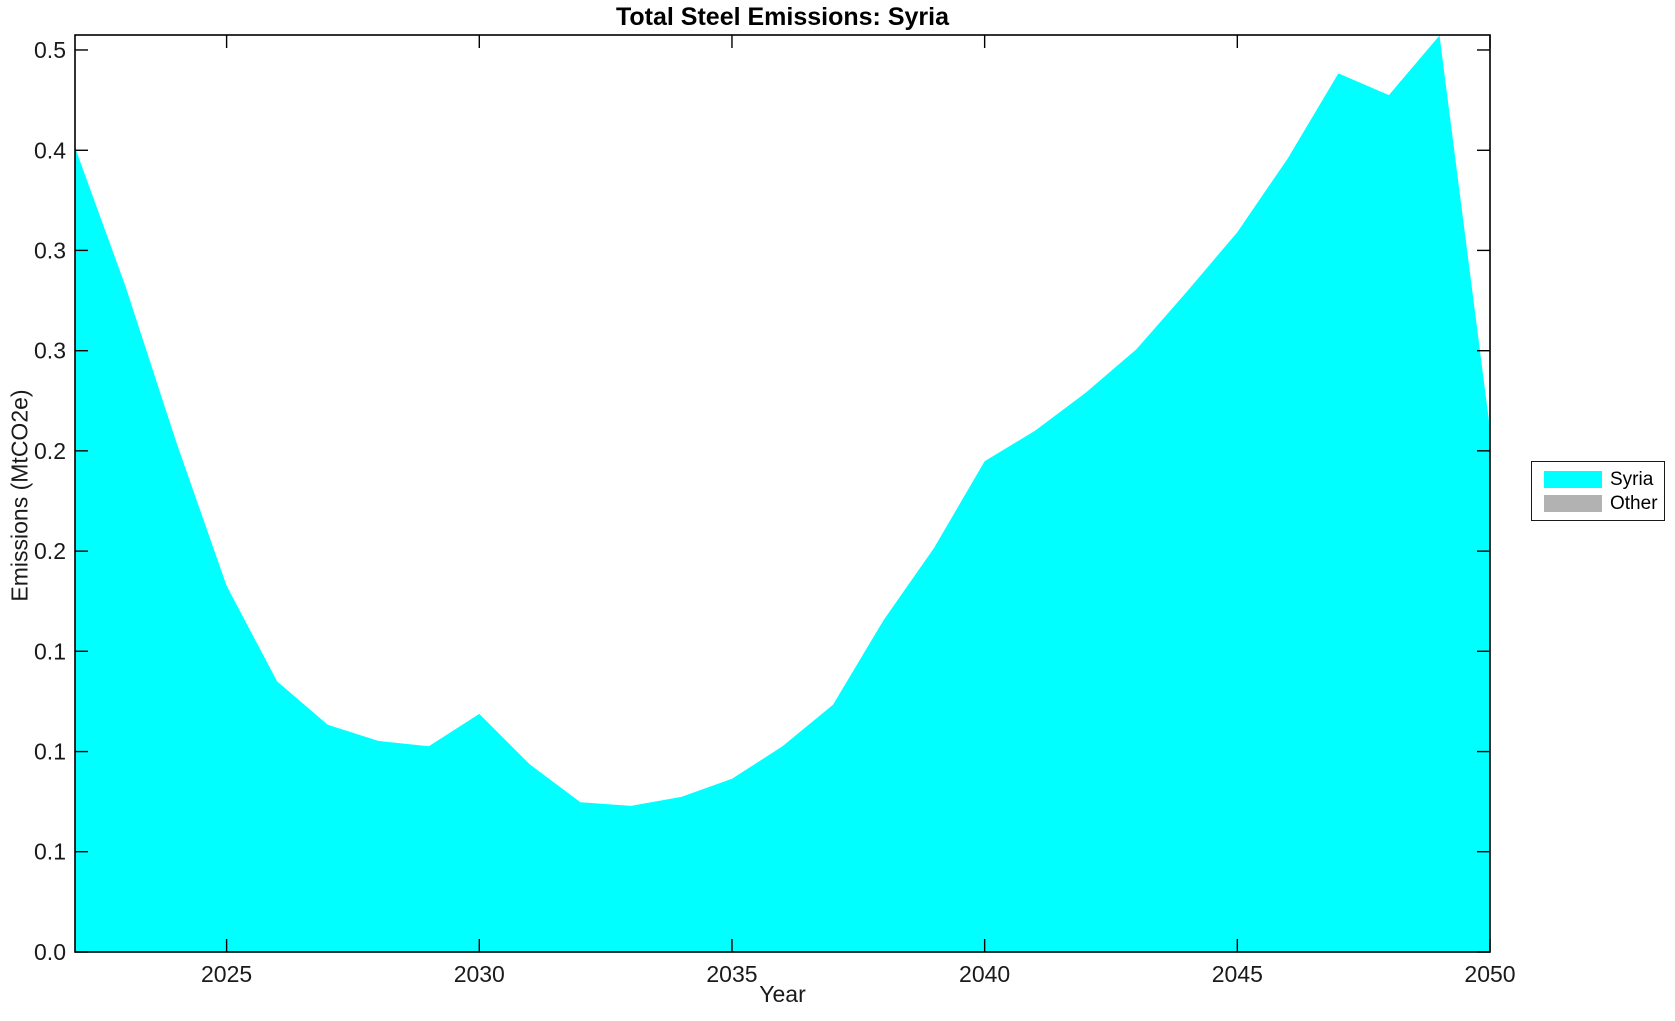 The height and width of the screenshot is (1021, 1675). What do you see at coordinates (1634, 503) in the screenshot?
I see `legend-label-other: Other` at bounding box center [1634, 503].